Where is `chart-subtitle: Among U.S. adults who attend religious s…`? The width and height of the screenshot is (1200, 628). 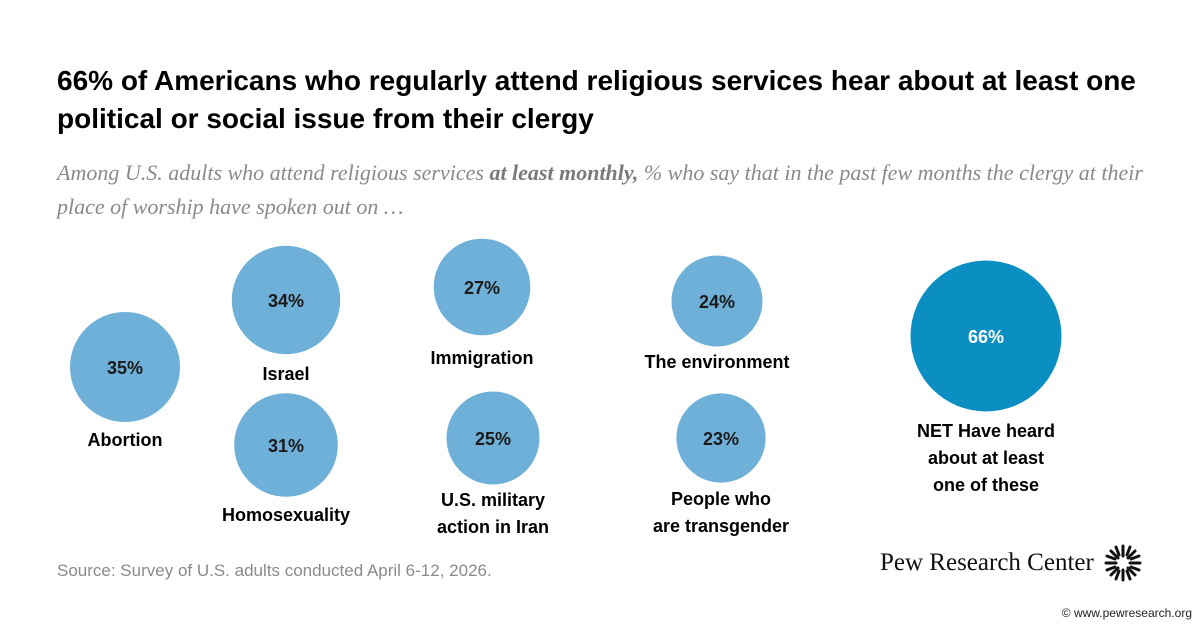 chart-subtitle: Among U.S. adults who attend religious s… is located at coordinates (607, 190).